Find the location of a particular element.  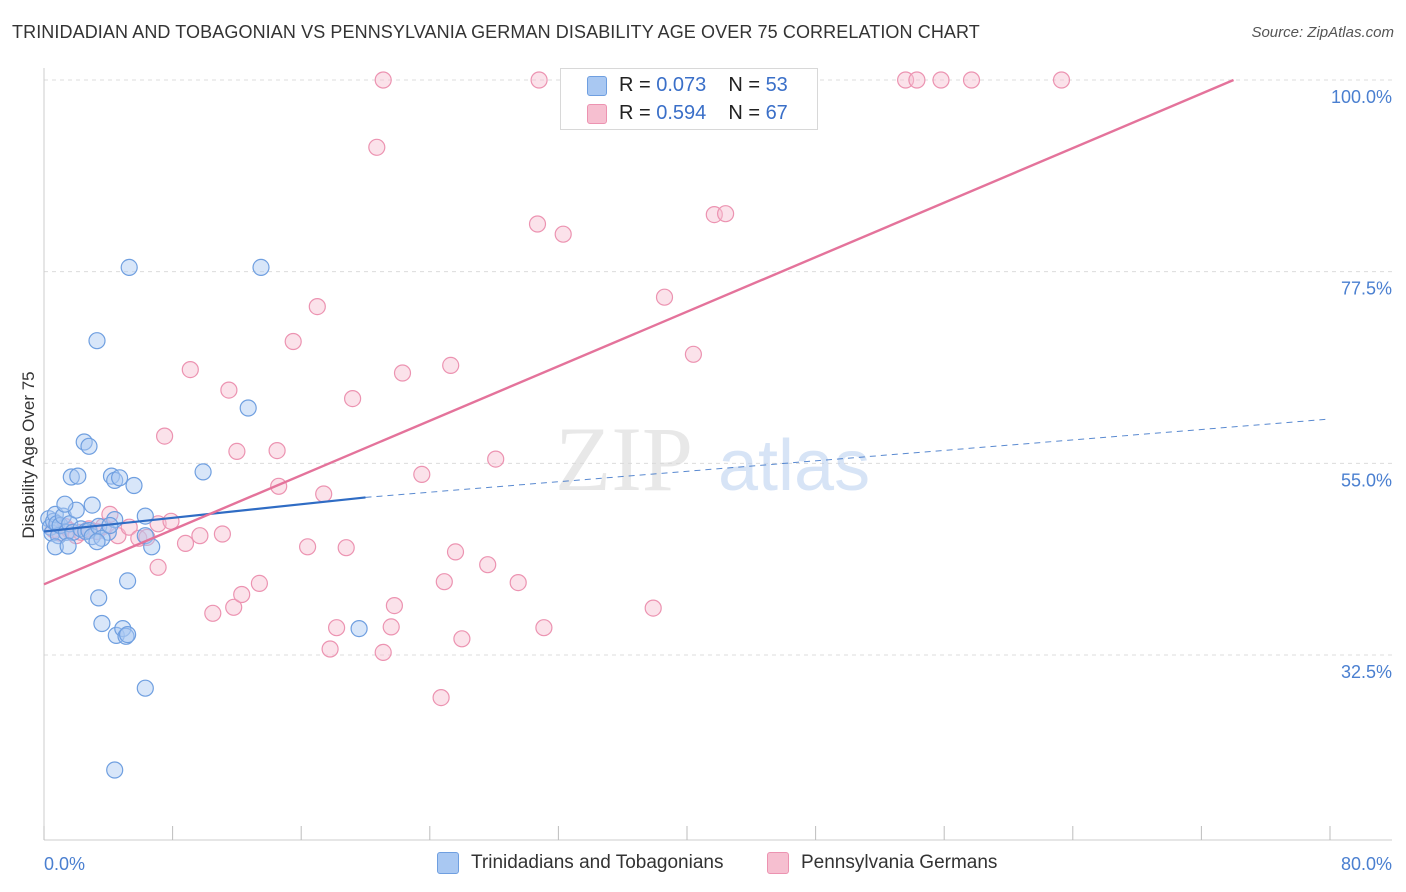

legend-item-pennsylvania: Pennsylvania Germans is located at coordinates (882, 863).